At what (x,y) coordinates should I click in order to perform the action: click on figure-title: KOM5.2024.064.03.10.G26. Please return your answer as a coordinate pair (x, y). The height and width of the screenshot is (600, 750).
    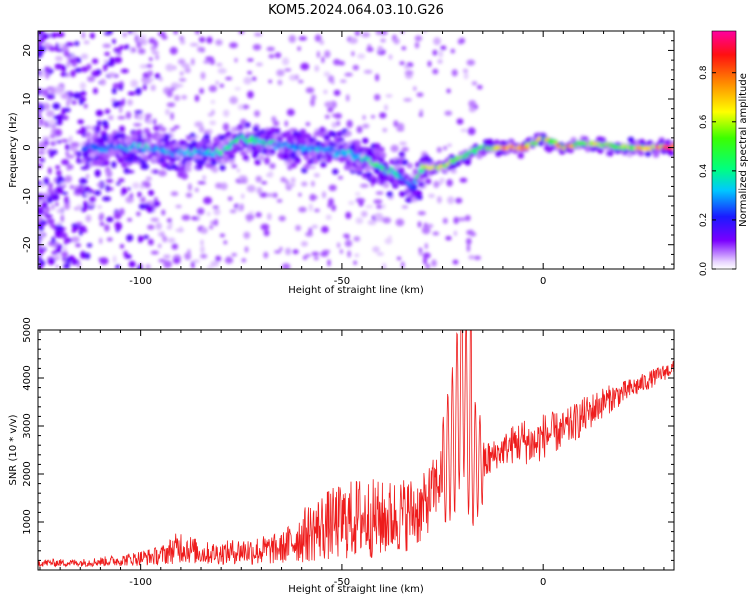
    Looking at the image, I should click on (356, 10).